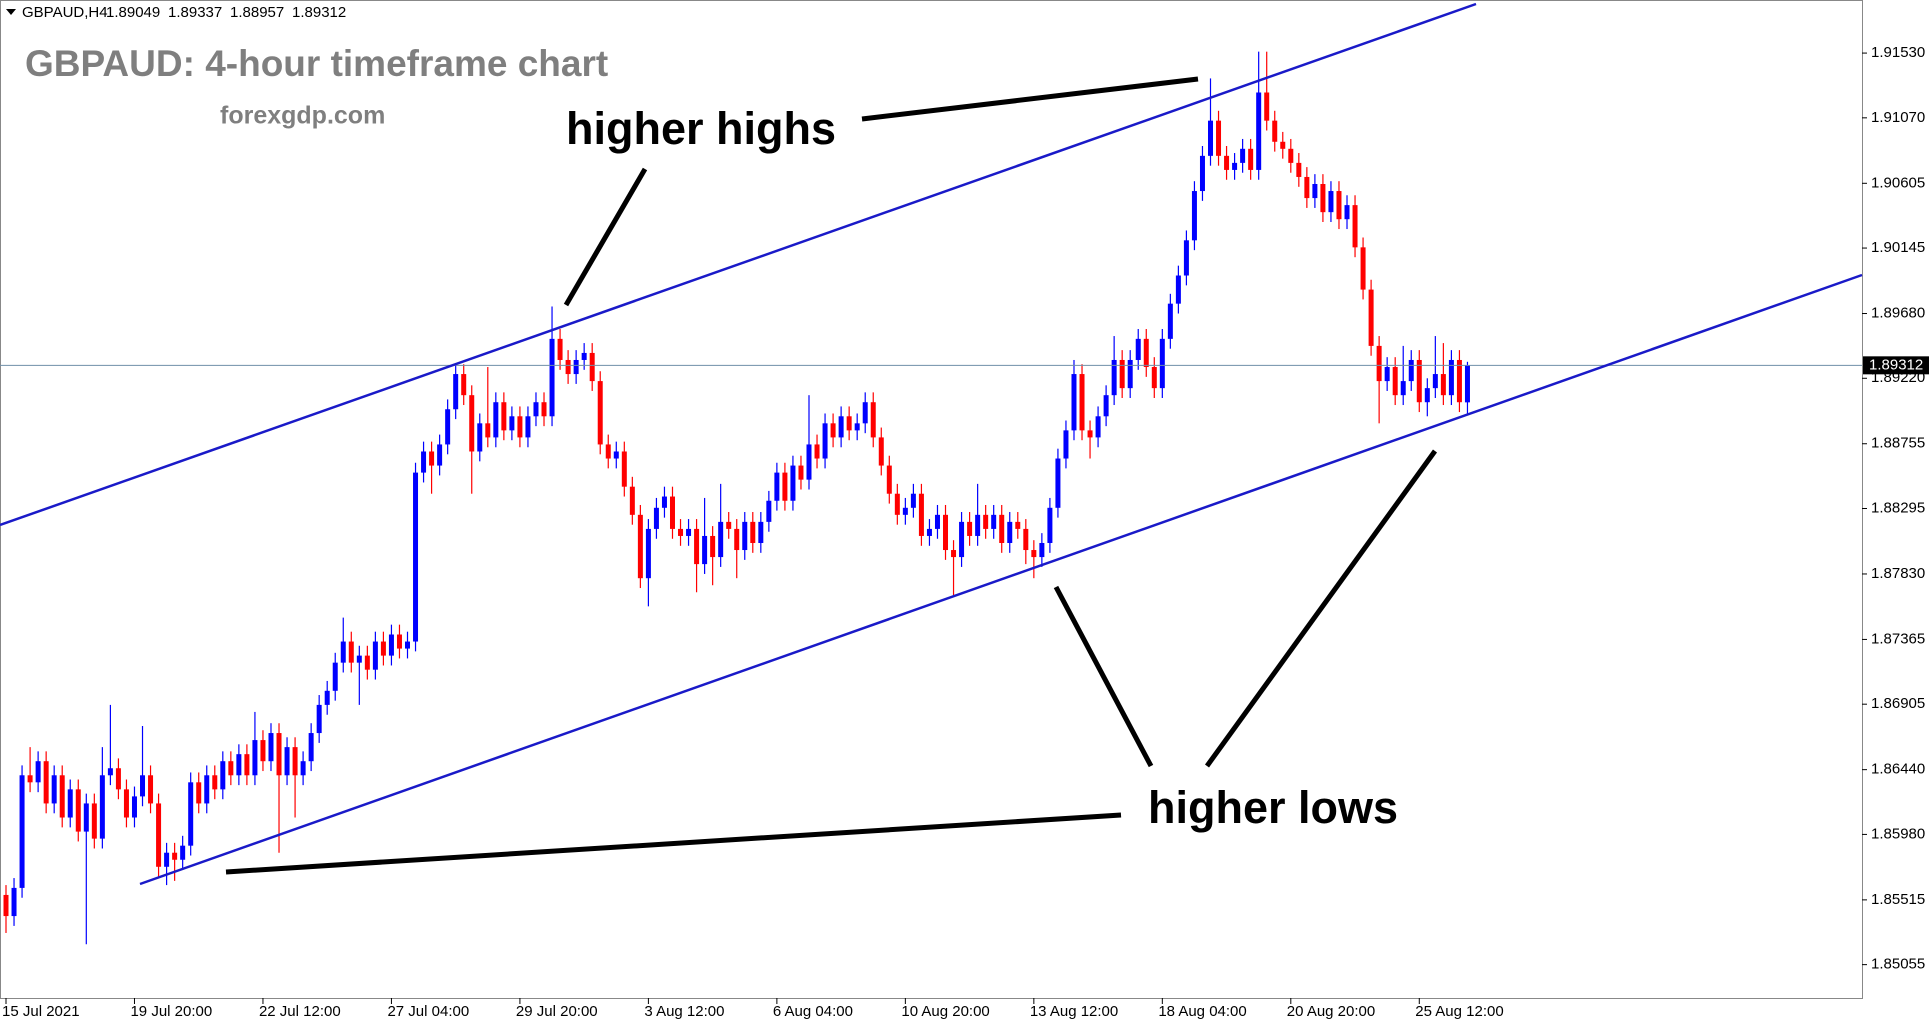 The width and height of the screenshot is (1930, 1023). Describe the element at coordinates (1898, 182) in the screenshot. I see `y-tick-label: 1.90605` at that location.